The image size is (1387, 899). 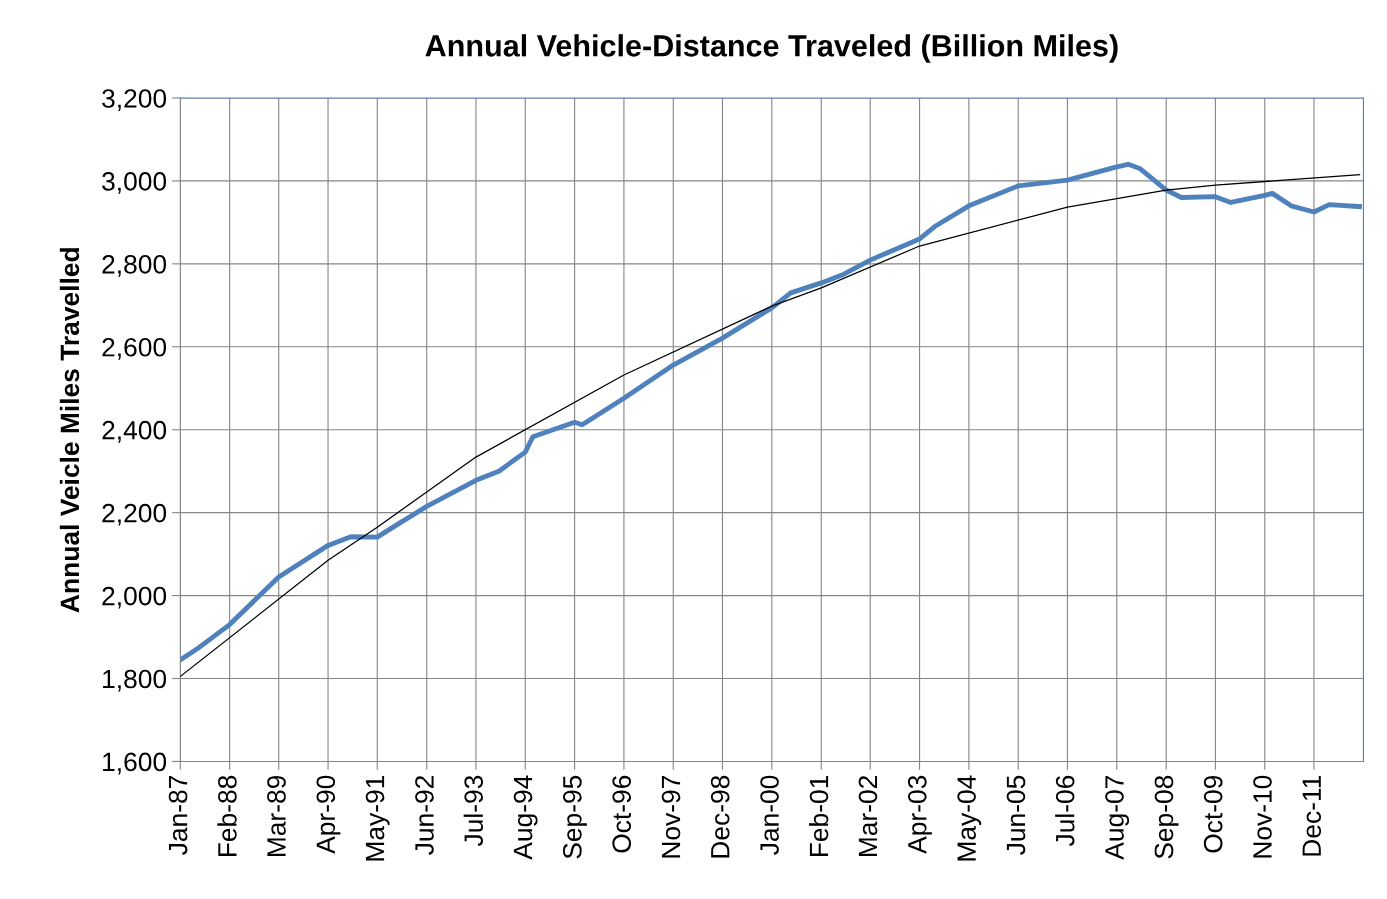 What do you see at coordinates (622, 814) in the screenshot?
I see `x-tick-label: Oct-96` at bounding box center [622, 814].